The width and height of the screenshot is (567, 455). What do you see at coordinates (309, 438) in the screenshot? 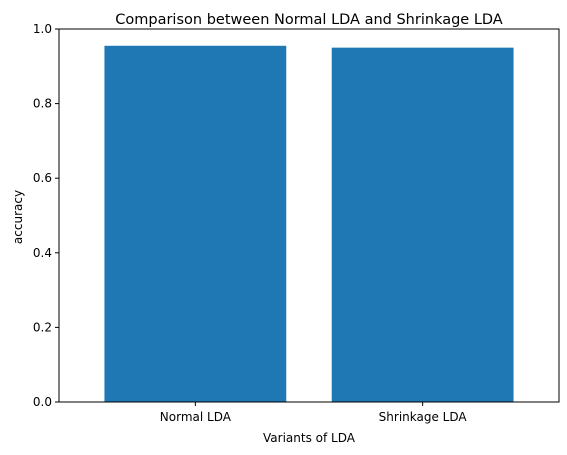
I see `x-axis-label: Variants of LDA` at bounding box center [309, 438].